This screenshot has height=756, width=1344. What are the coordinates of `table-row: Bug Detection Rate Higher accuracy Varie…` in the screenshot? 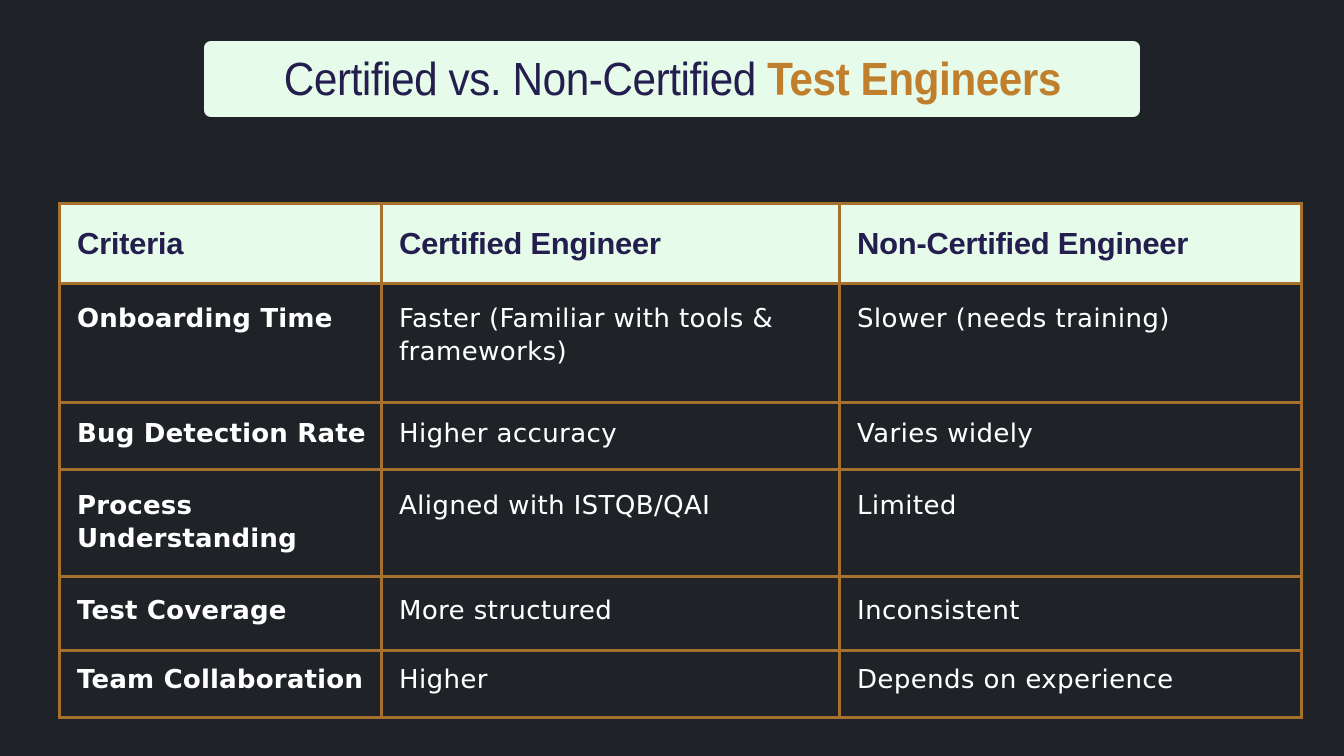 It's located at (680, 436).